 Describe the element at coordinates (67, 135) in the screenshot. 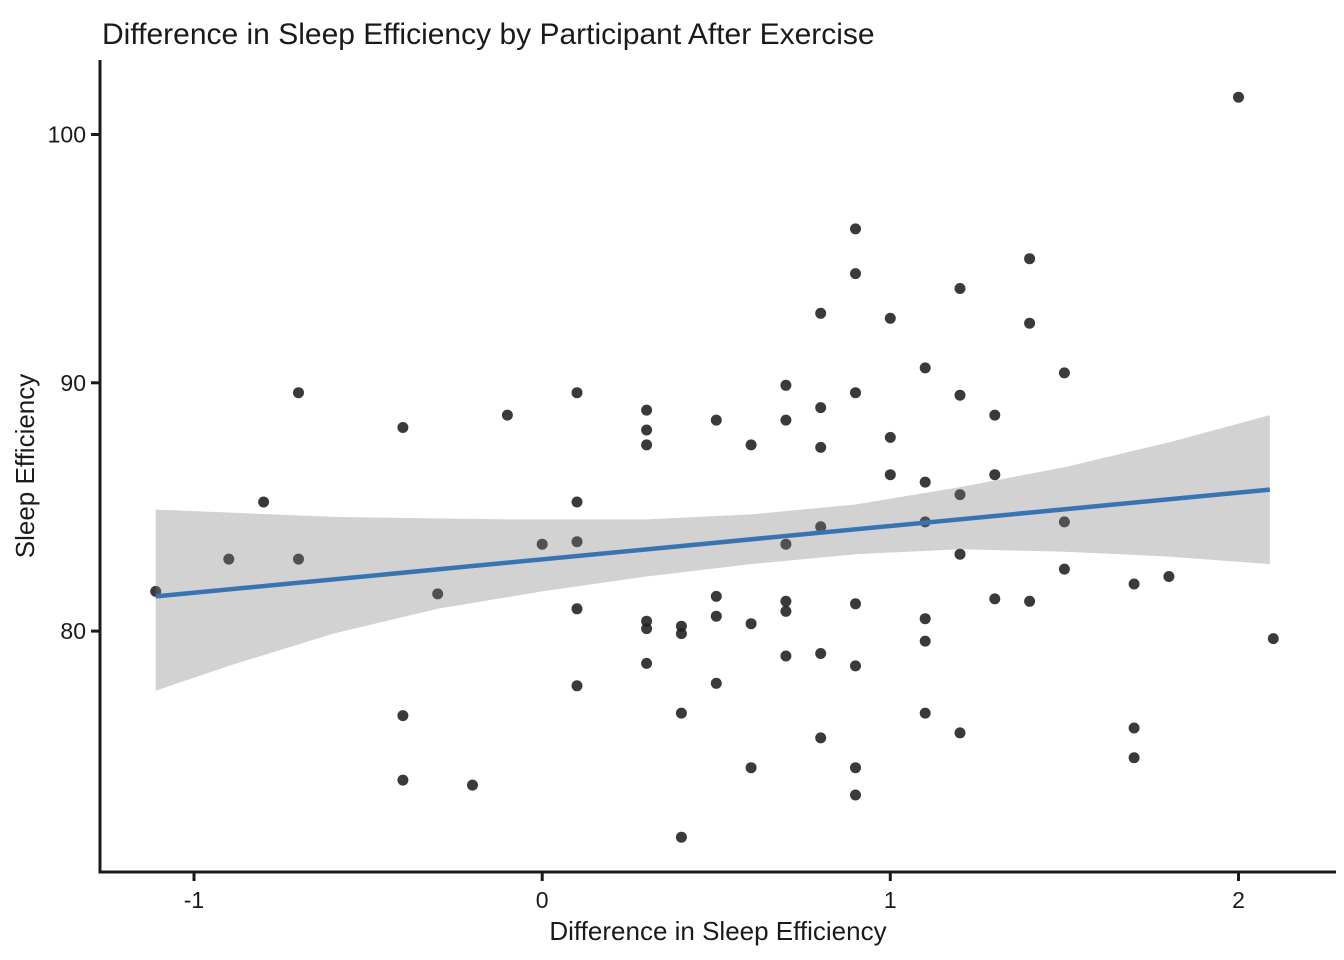

I see `y-tick-label: 100` at that location.